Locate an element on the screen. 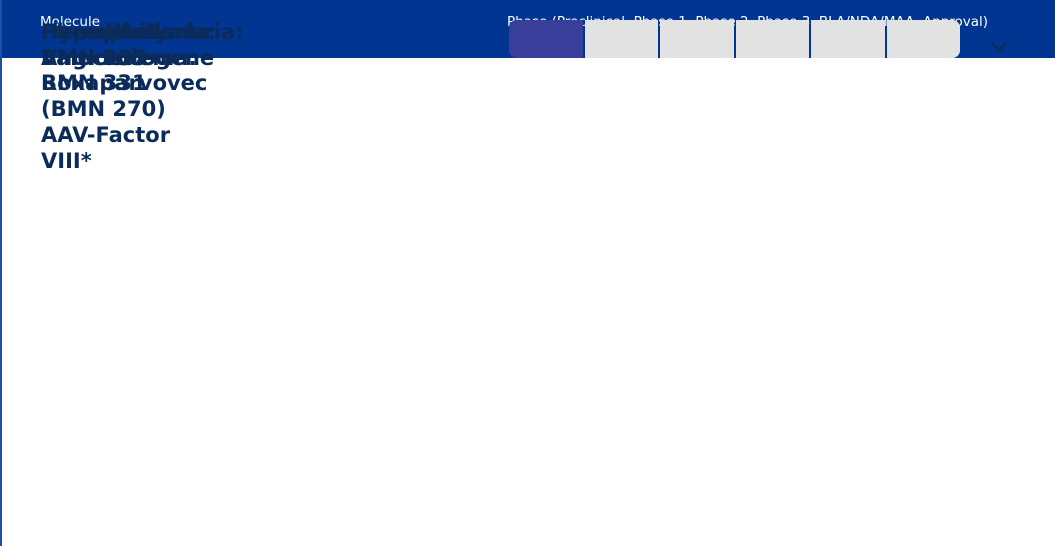 This screenshot has height=546, width=1055. expand-chevron is located at coordinates (999, 45).